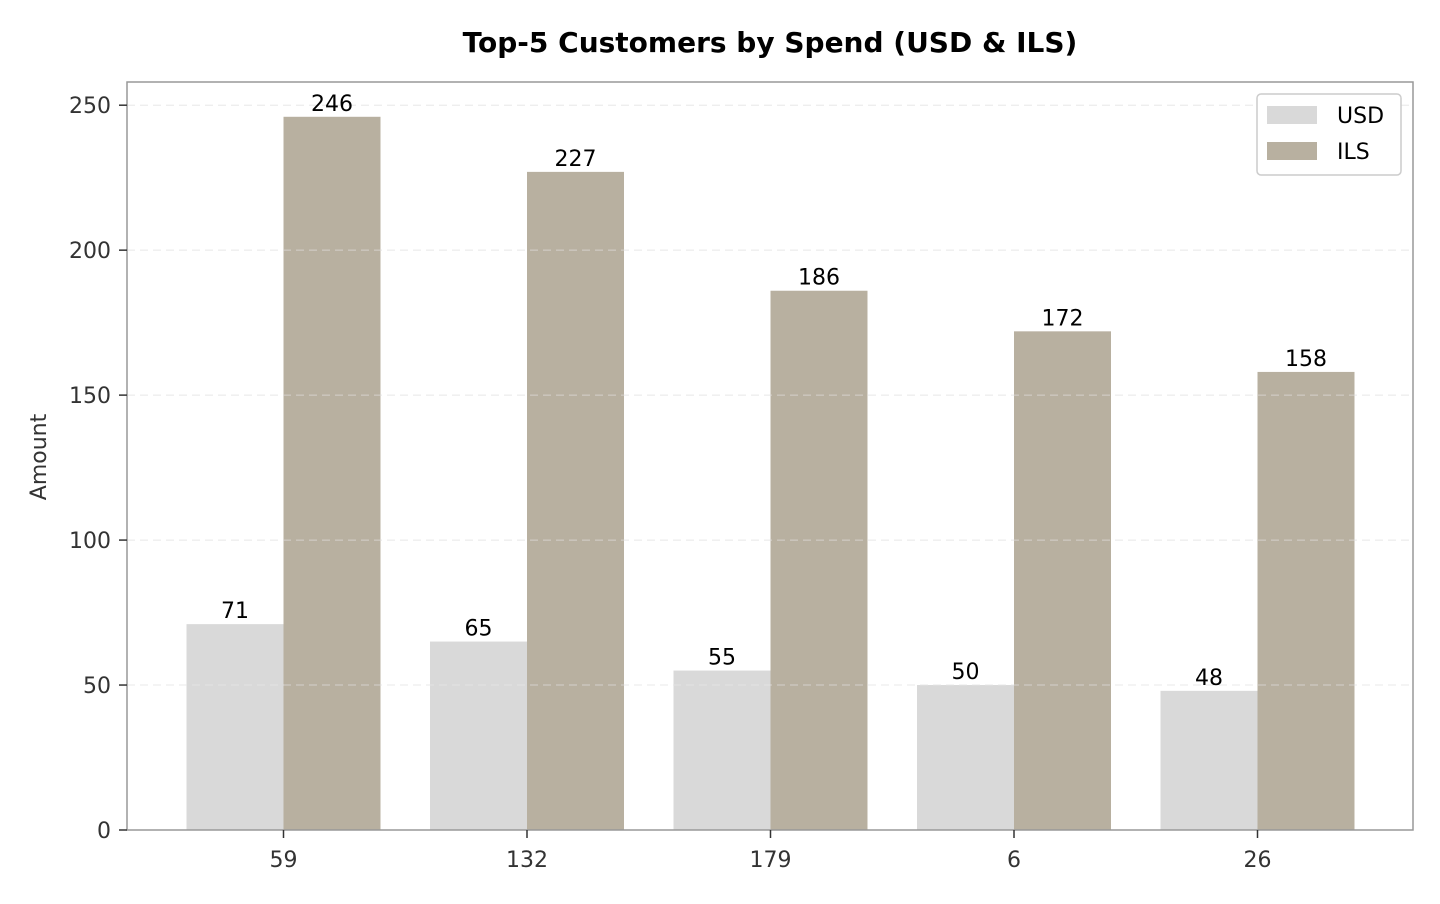 The width and height of the screenshot is (1440, 904). I want to click on value-label-ils-132: 227, so click(576, 159).